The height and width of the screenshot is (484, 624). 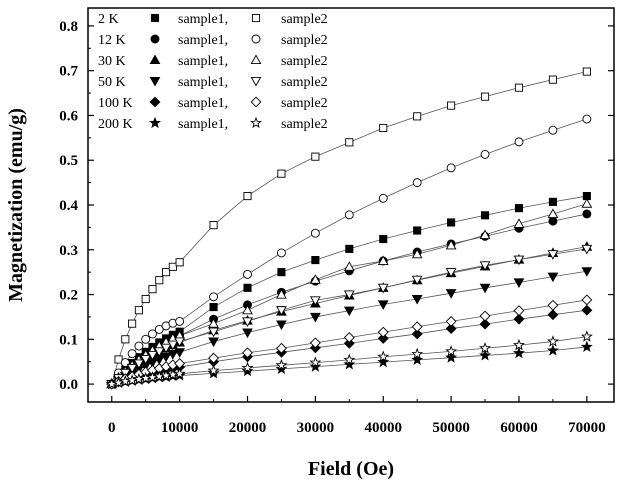 What do you see at coordinates (68, 340) in the screenshot?
I see `y-tick-label: 0.1` at bounding box center [68, 340].